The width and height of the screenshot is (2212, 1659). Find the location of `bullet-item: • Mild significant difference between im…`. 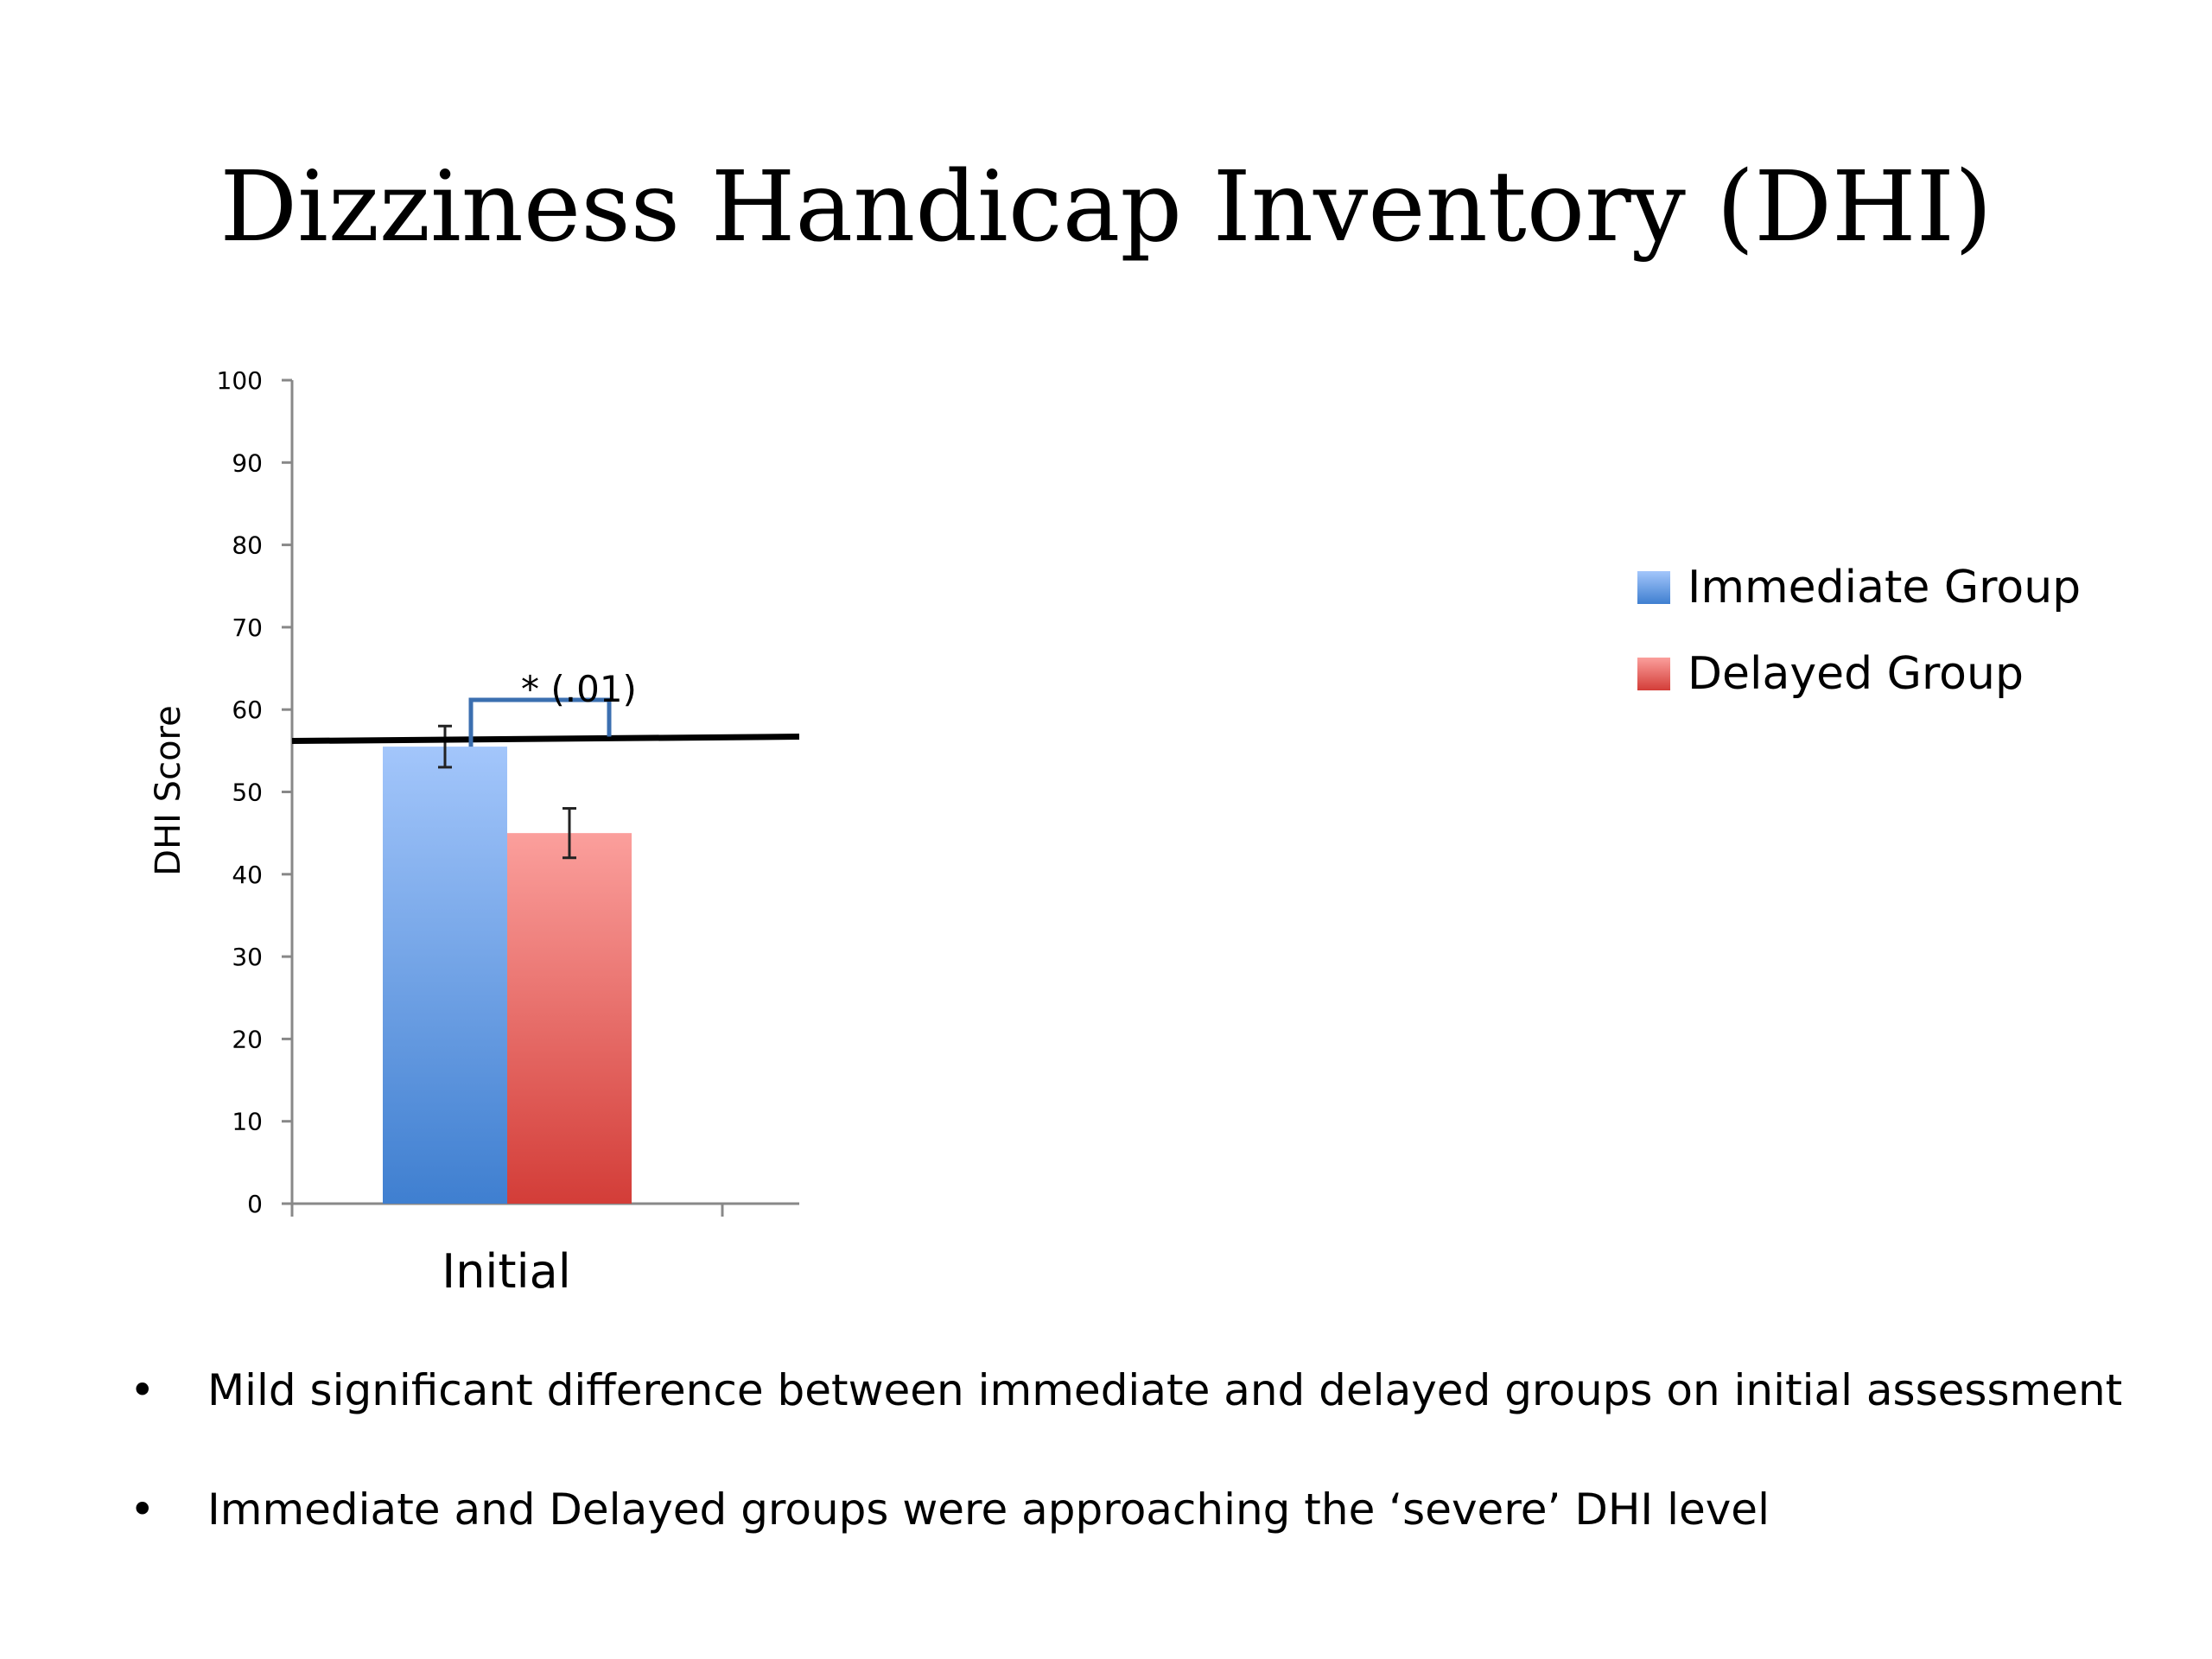

bullet-item: • Mild significant difference between im… is located at coordinates (1126, 1424).